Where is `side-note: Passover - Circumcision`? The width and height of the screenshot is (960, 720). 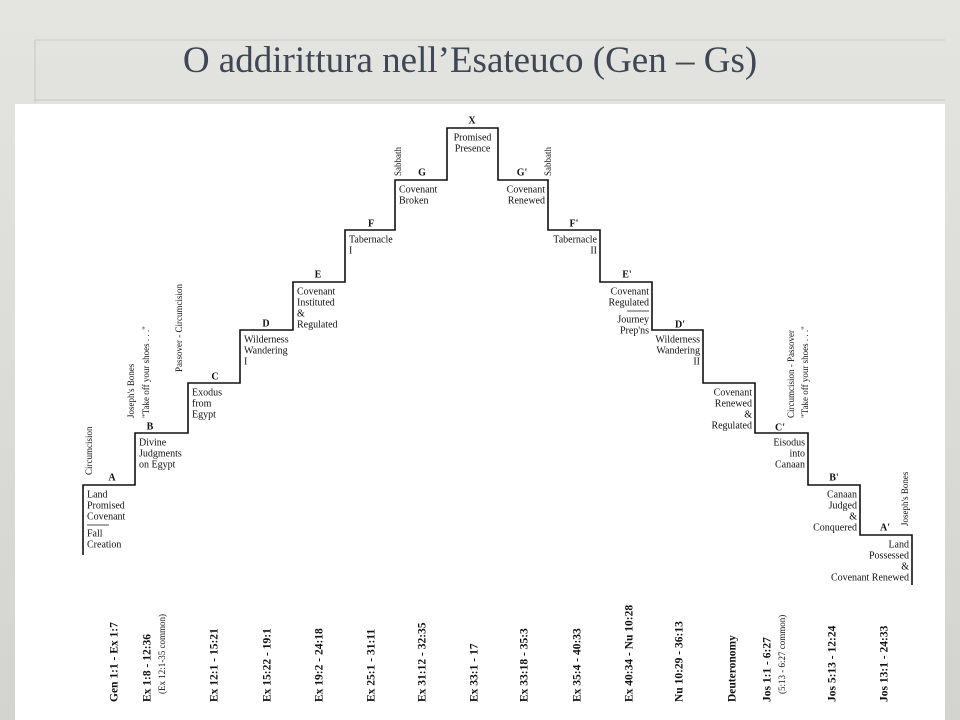 side-note: Passover - Circumcision is located at coordinates (179, 328).